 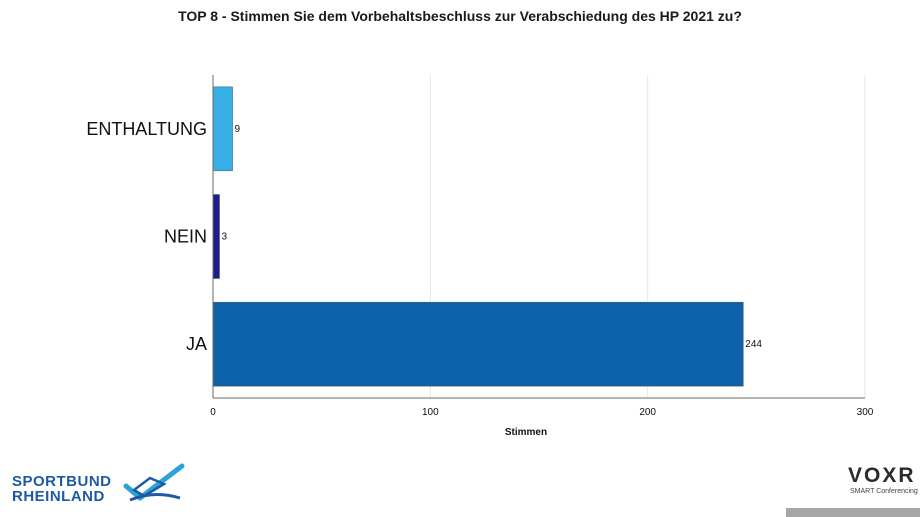 What do you see at coordinates (225, 237) in the screenshot?
I see `data-label: 3` at bounding box center [225, 237].